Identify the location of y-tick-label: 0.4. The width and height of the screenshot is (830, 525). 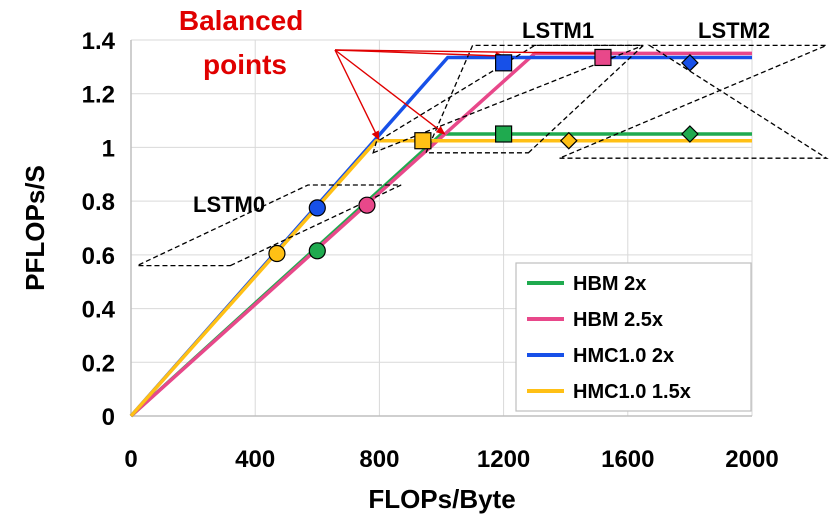
(99, 310).